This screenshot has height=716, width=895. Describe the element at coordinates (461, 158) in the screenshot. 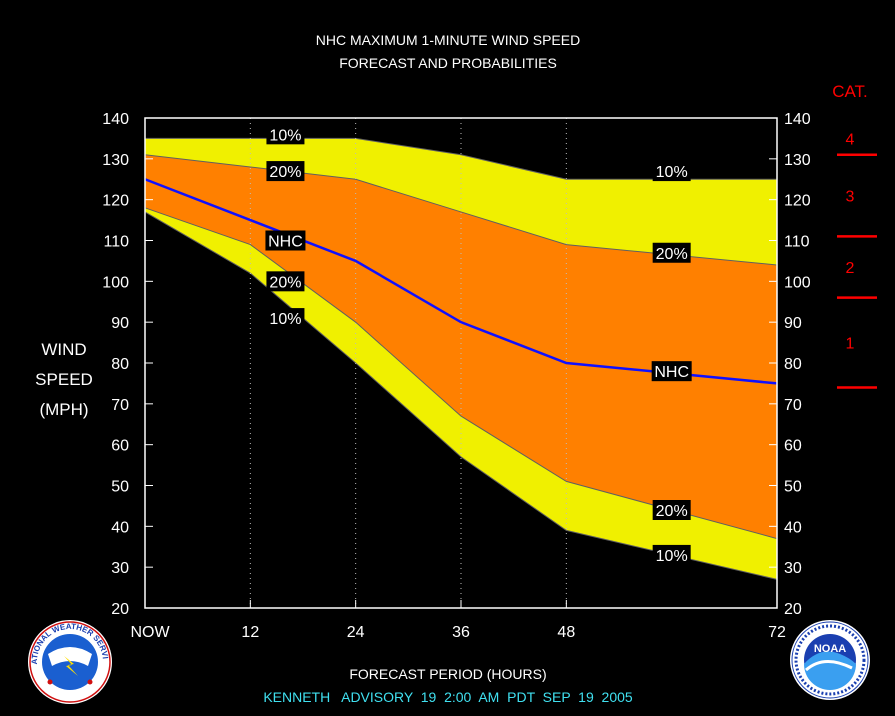

I see `series-line-upper10` at that location.